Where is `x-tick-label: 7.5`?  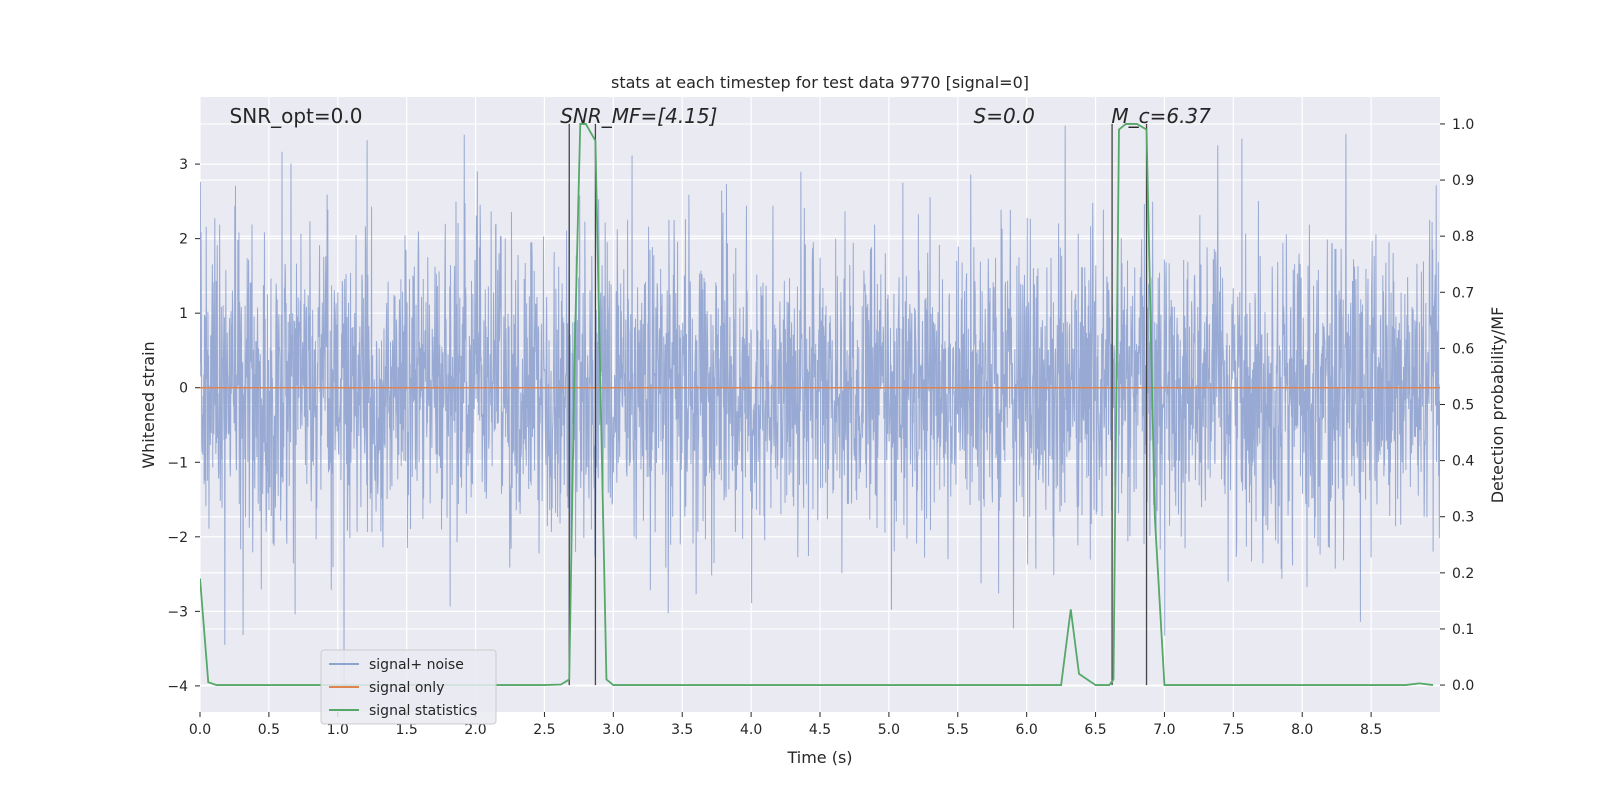
x-tick-label: 7.5 is located at coordinates (1233, 730).